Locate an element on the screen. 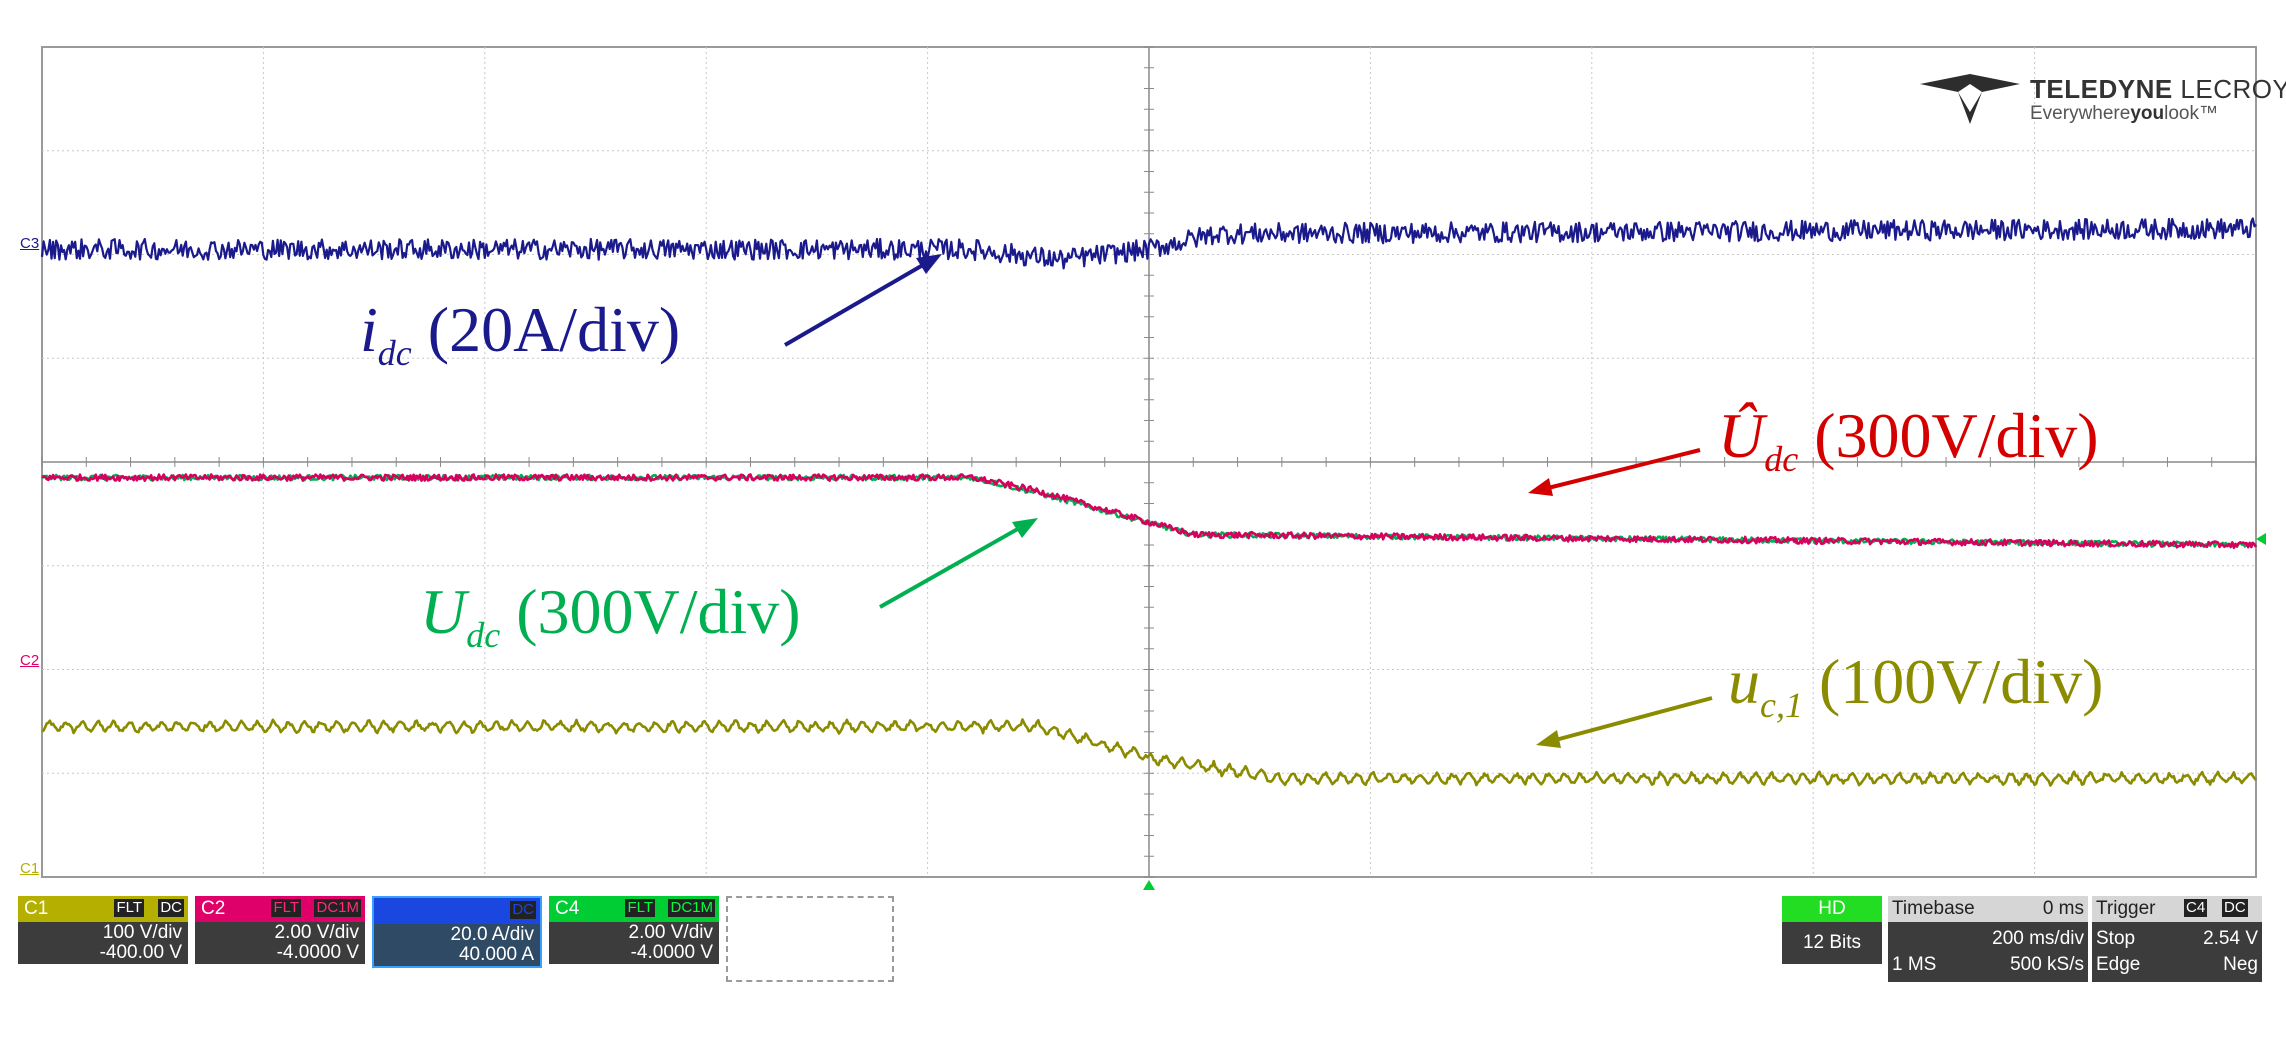 The image size is (2286, 1041). hd-box: HD 12 Bits is located at coordinates (1832, 930).